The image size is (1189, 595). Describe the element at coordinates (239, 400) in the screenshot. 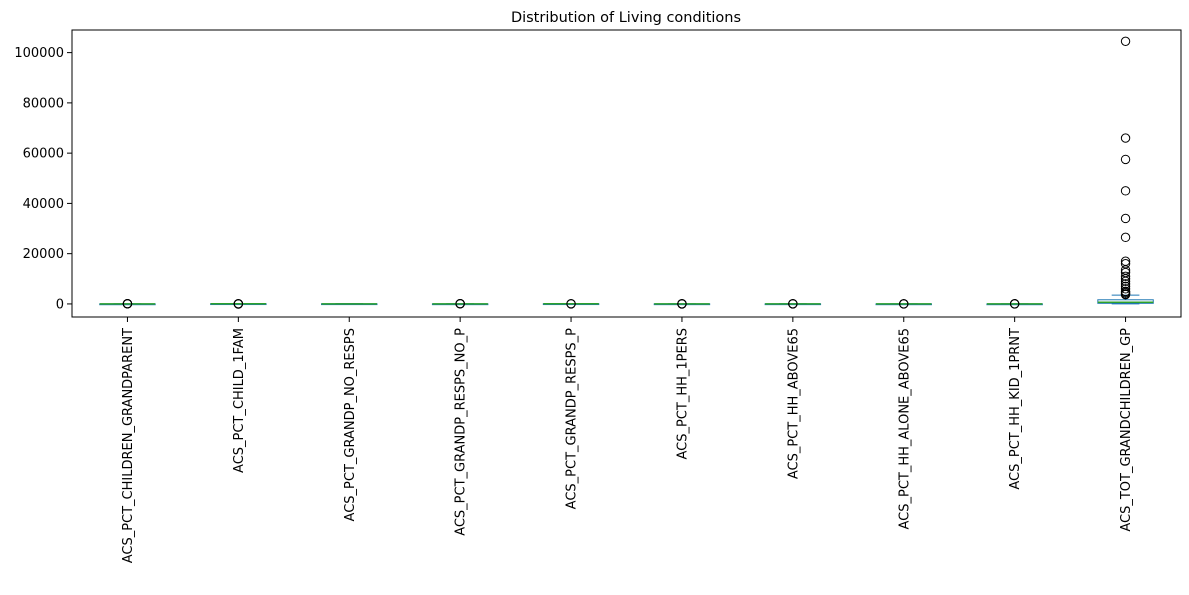

I see `x-tick-label: ACS_PCT_CHILD_1FAM` at that location.